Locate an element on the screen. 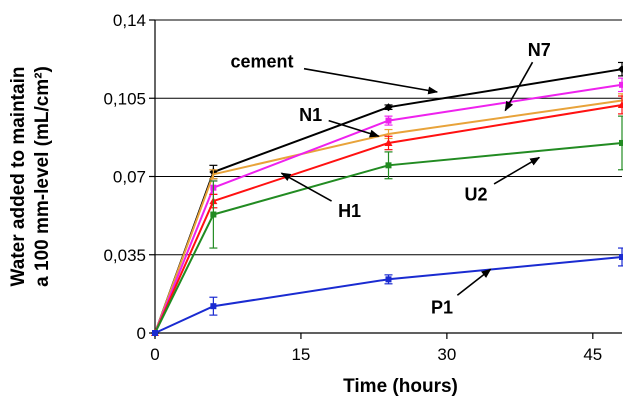  y-tick-label-3: 0,105 is located at coordinates (124, 98).